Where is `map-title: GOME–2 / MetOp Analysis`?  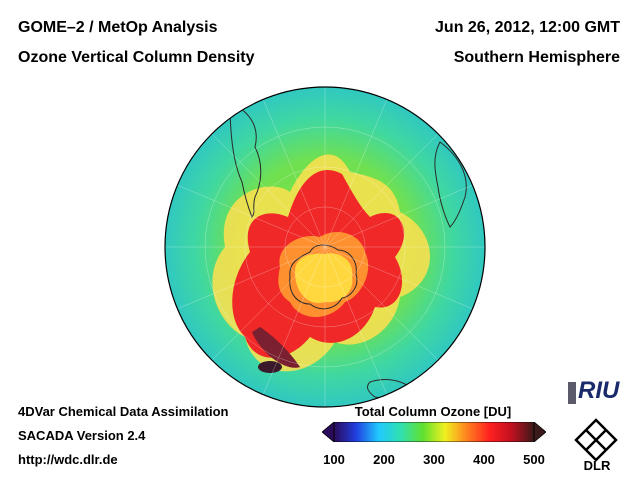 map-title: GOME–2 / MetOp Analysis is located at coordinates (118, 27).